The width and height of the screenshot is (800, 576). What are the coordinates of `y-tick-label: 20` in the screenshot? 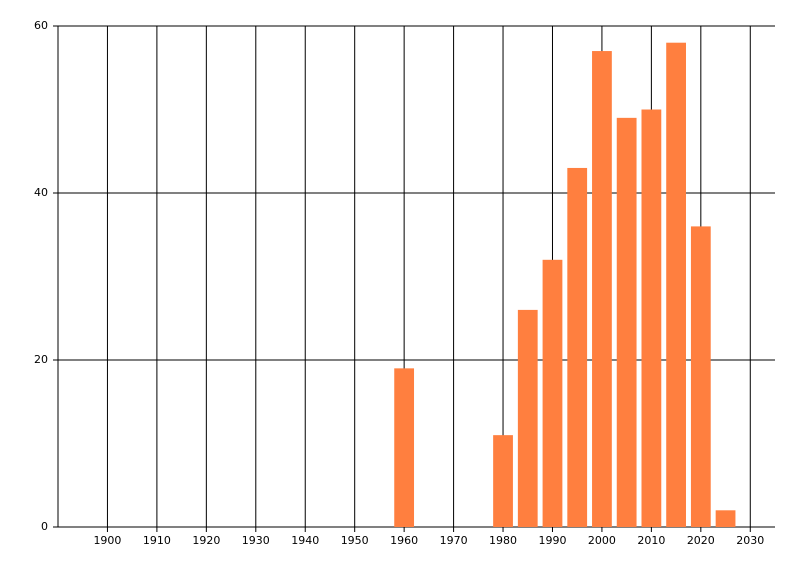 It's located at (41, 359).